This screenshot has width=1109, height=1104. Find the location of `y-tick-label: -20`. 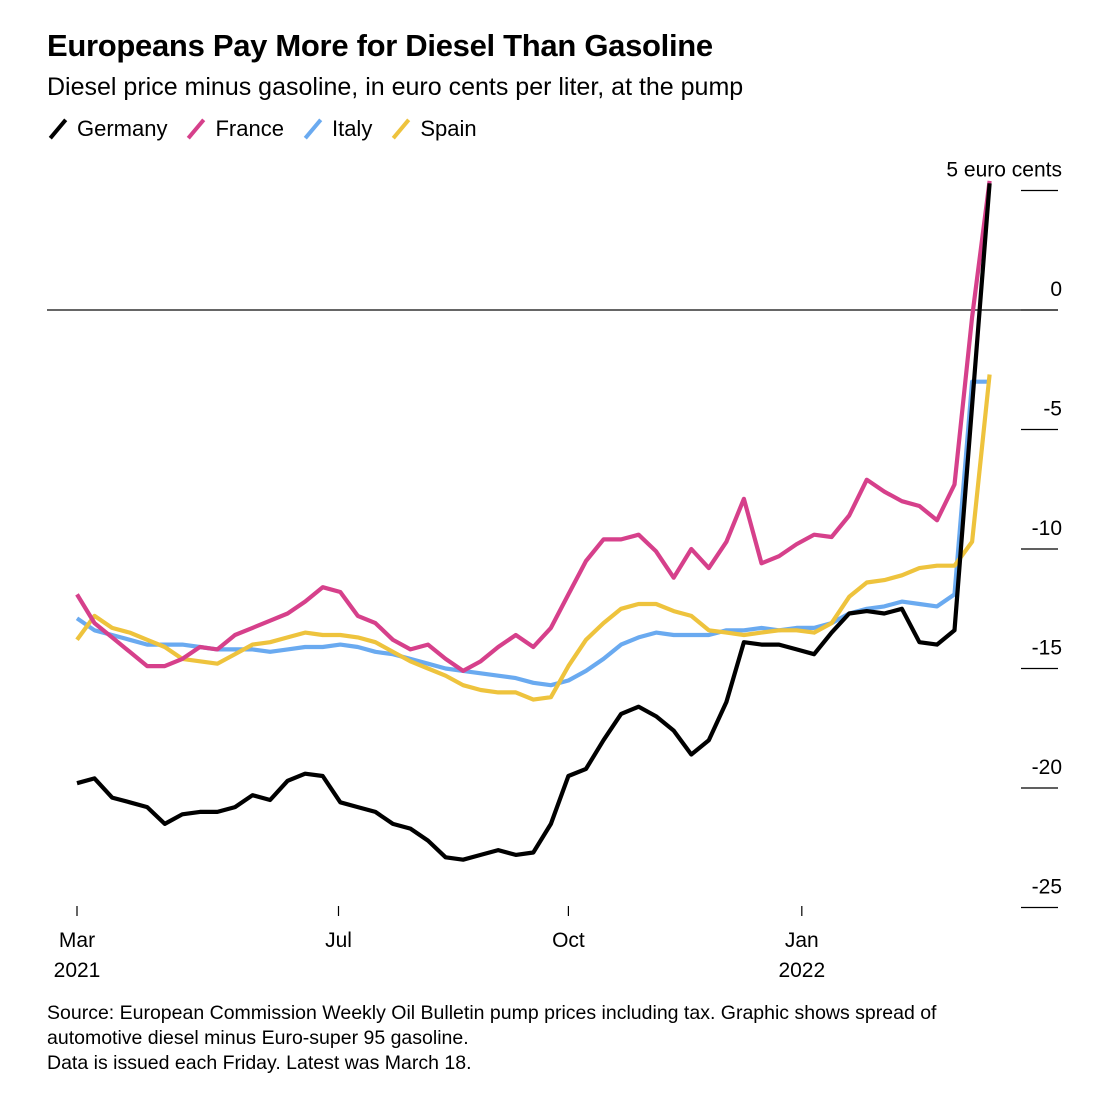

y-tick-label: -20 is located at coordinates (1047, 767).